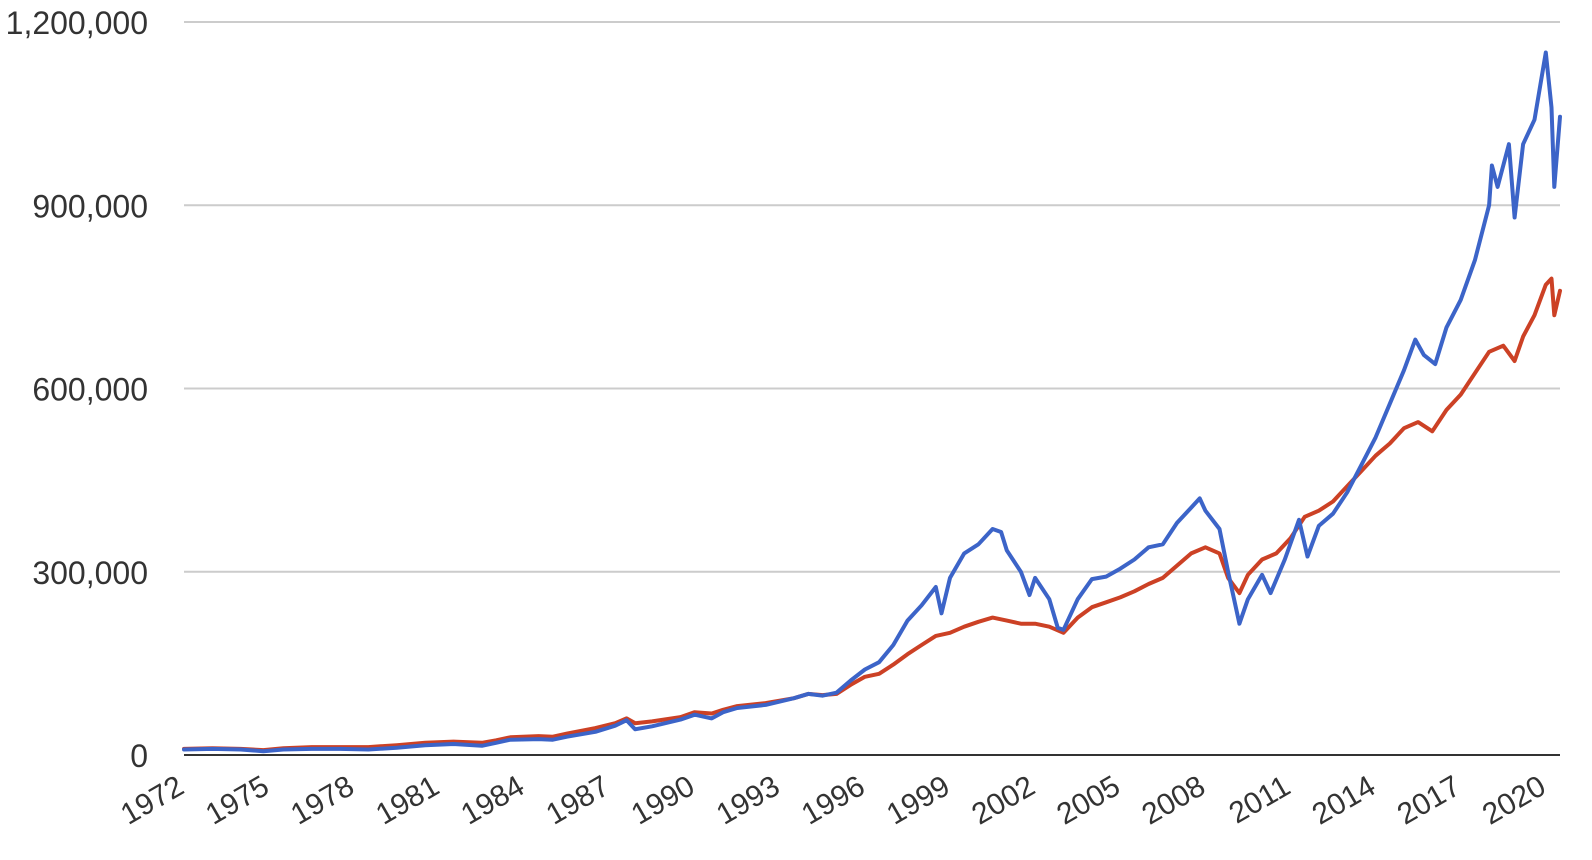  What do you see at coordinates (408, 800) in the screenshot?
I see `x-tick-label: 1981` at bounding box center [408, 800].